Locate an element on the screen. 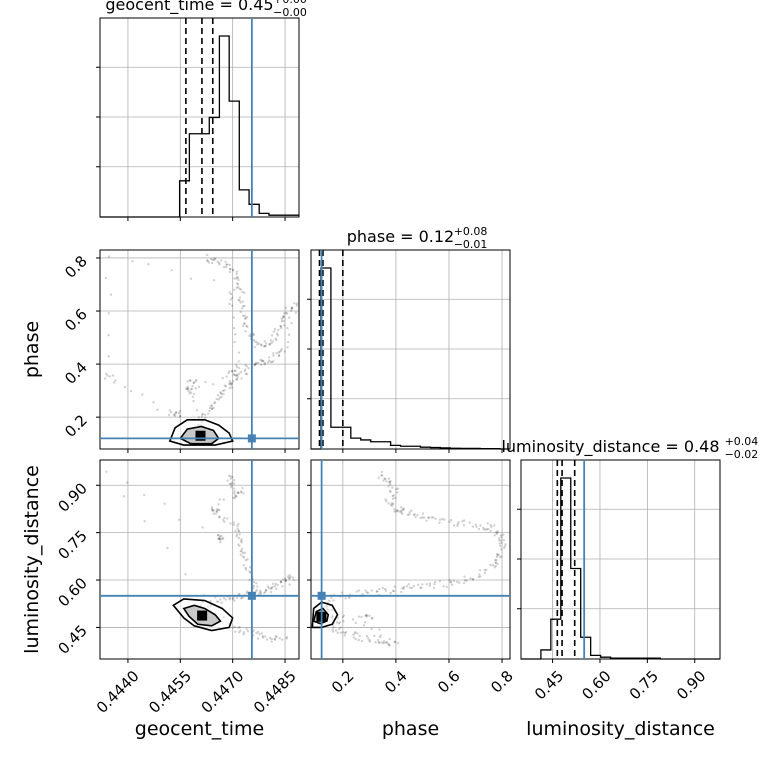 The height and width of the screenshot is (760, 760). title-upper-error: +0.04 is located at coordinates (742, 441).